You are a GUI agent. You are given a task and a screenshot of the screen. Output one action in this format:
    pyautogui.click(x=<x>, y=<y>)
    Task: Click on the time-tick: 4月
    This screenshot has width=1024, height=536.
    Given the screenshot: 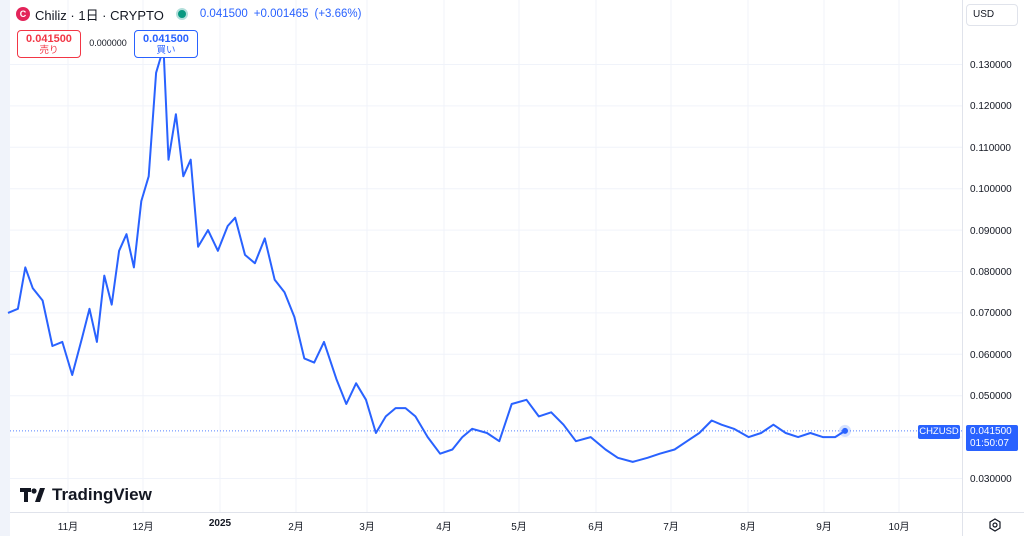 What is the action you would take?
    pyautogui.click(x=444, y=527)
    